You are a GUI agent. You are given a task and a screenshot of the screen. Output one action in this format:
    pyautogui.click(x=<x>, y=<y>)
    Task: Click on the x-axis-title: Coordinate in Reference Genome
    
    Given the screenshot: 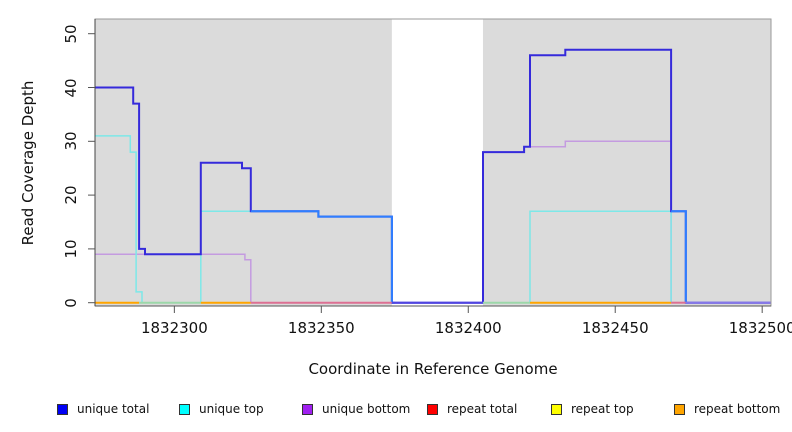 What is the action you would take?
    pyautogui.click(x=433, y=369)
    